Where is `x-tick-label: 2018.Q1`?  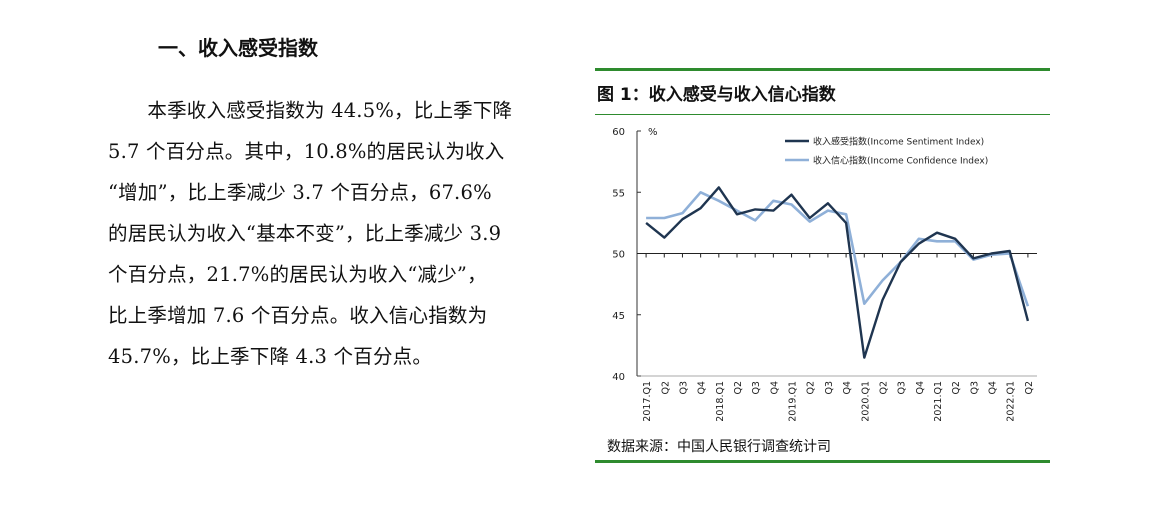 x-tick-label: 2018.Q1 is located at coordinates (720, 401).